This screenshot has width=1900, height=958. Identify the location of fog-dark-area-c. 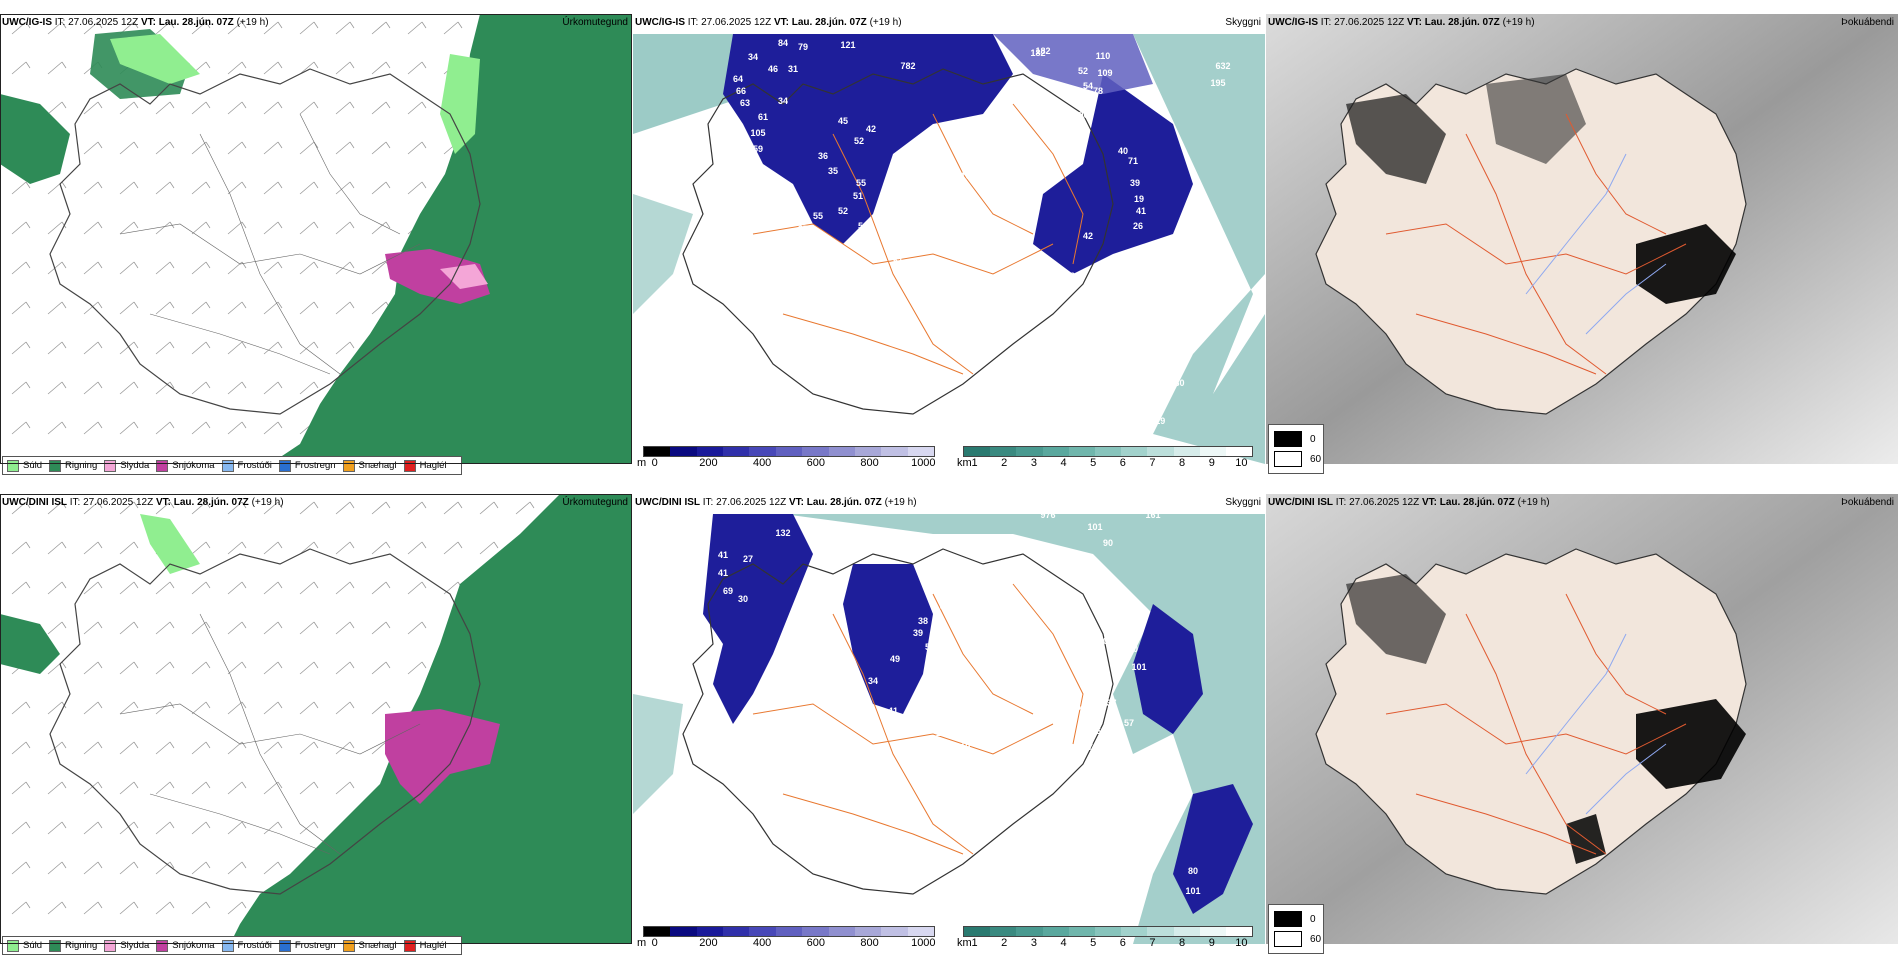
(1691, 744).